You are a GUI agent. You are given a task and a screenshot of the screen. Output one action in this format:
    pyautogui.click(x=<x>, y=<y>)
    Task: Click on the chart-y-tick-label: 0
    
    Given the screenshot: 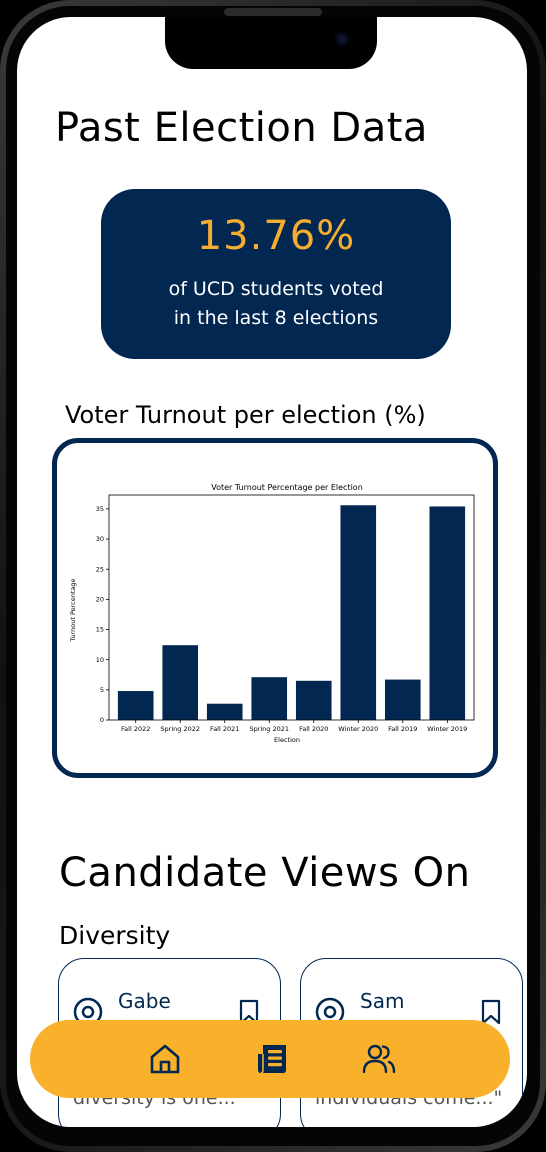 What is the action you would take?
    pyautogui.click(x=102, y=720)
    